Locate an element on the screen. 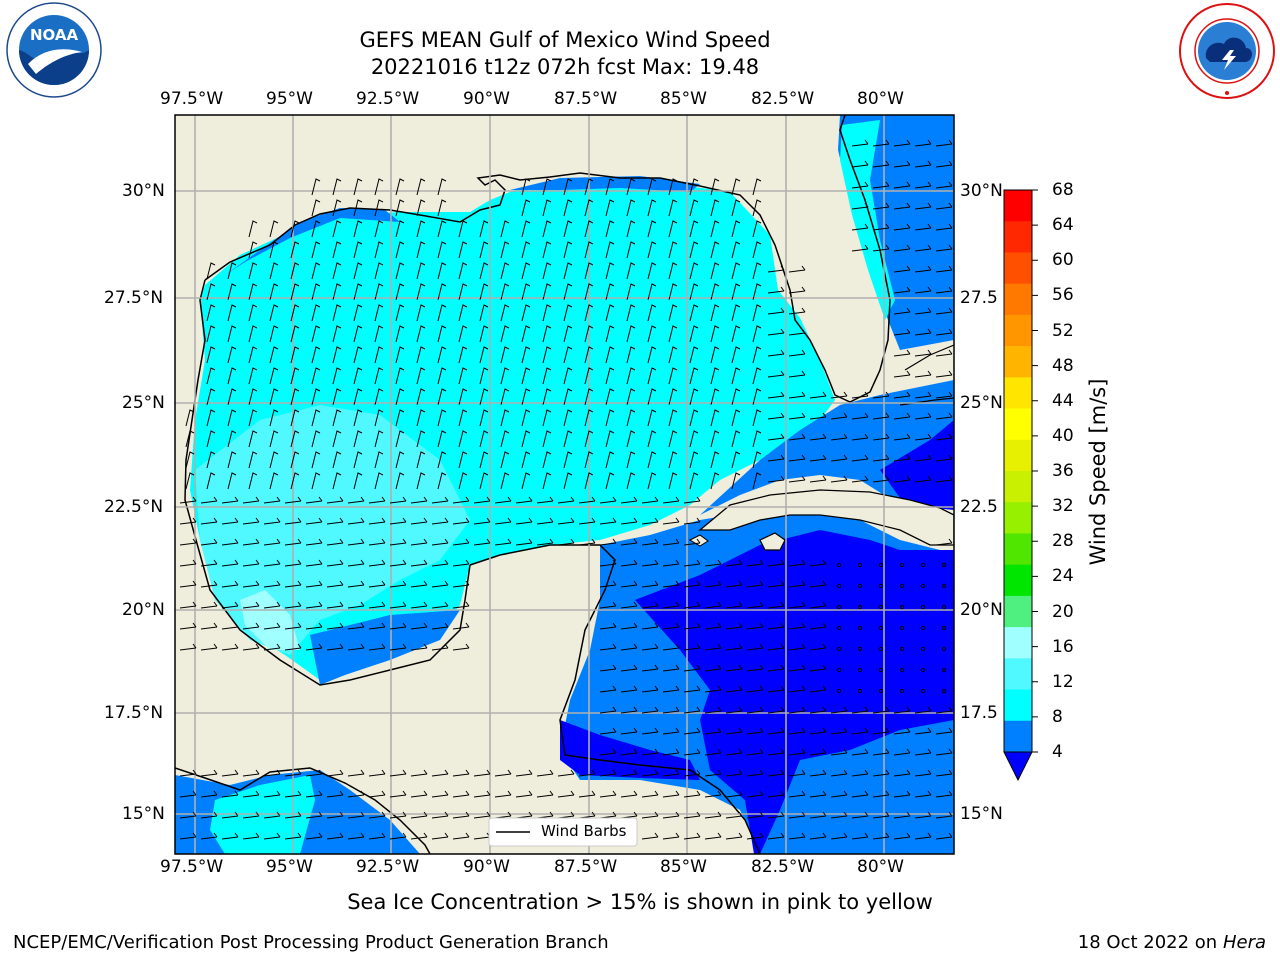  colorbar-tick-label: 56 is located at coordinates (1063, 295).